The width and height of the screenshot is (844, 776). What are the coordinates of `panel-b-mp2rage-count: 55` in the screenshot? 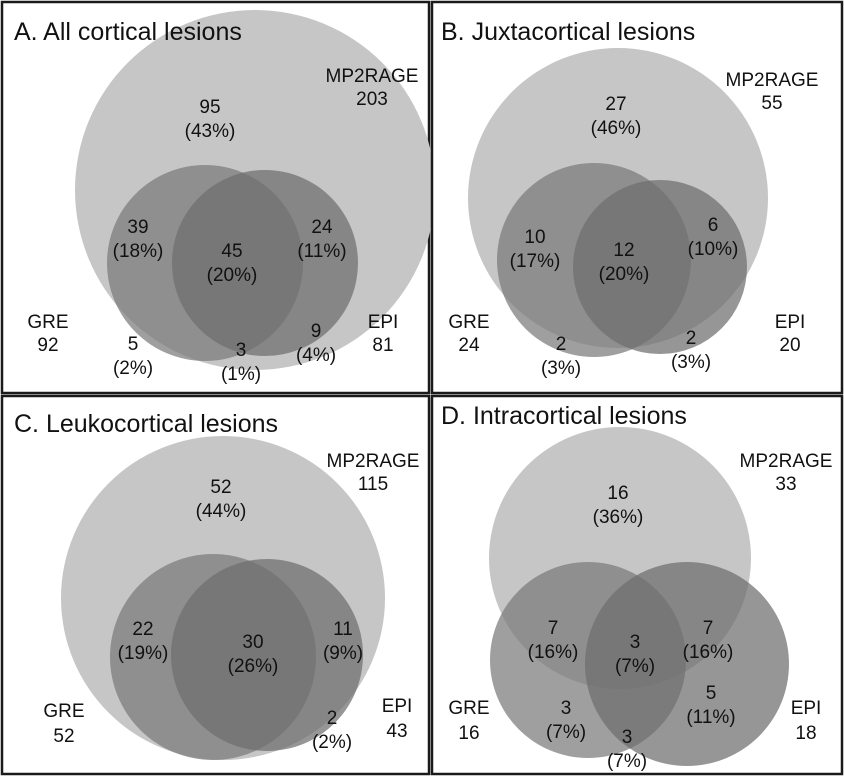 It's located at (771, 103).